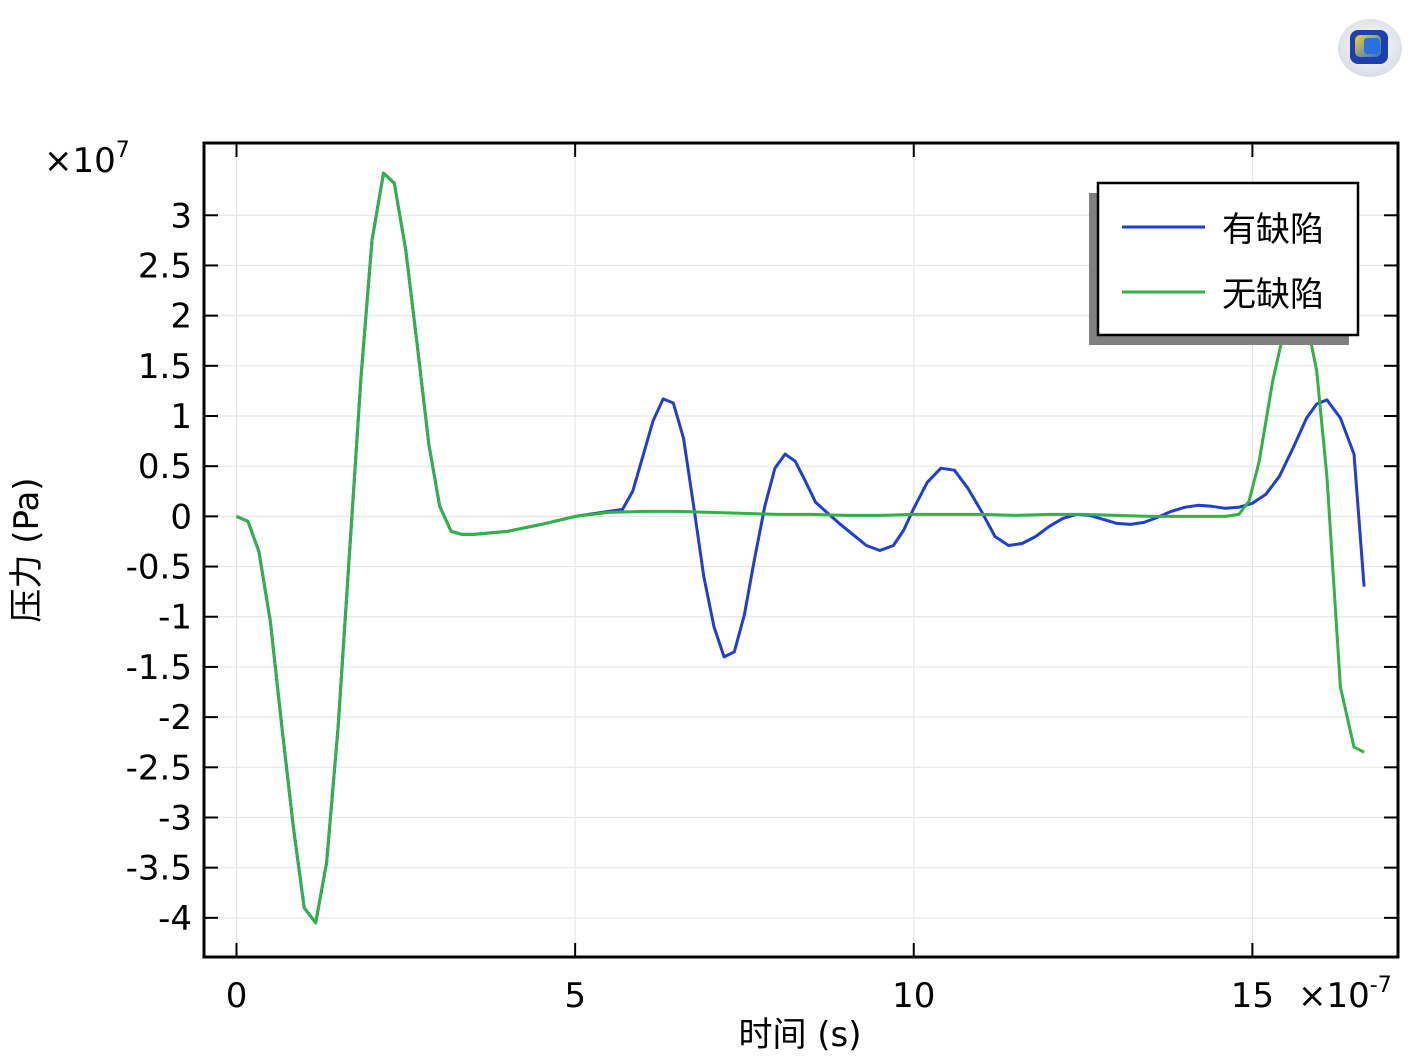  Describe the element at coordinates (159, 668) in the screenshot. I see `y-tick-label: -1.5` at that location.